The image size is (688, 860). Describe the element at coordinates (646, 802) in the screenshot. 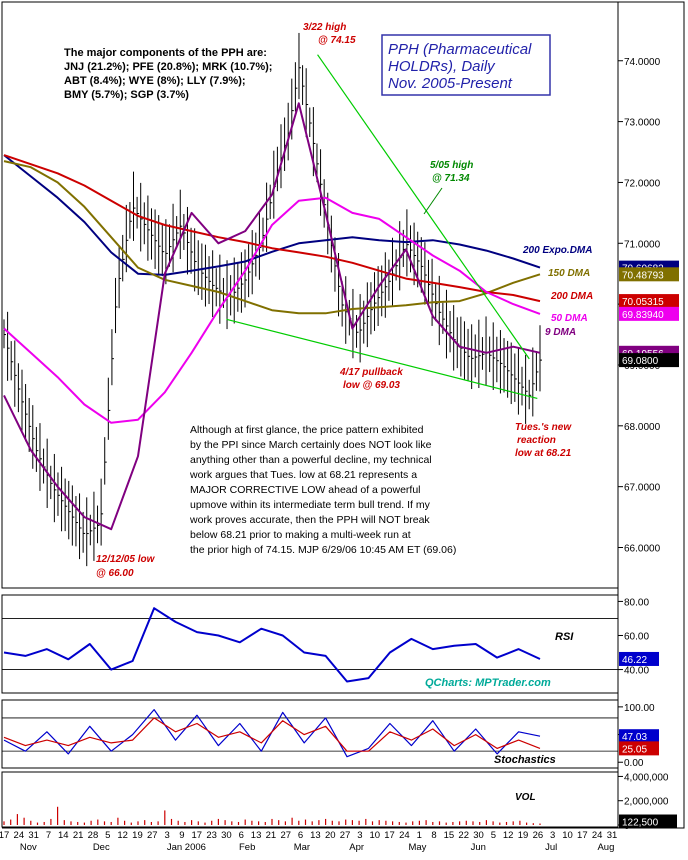

I see `vol-ytick-label: 2,000,000` at that location.